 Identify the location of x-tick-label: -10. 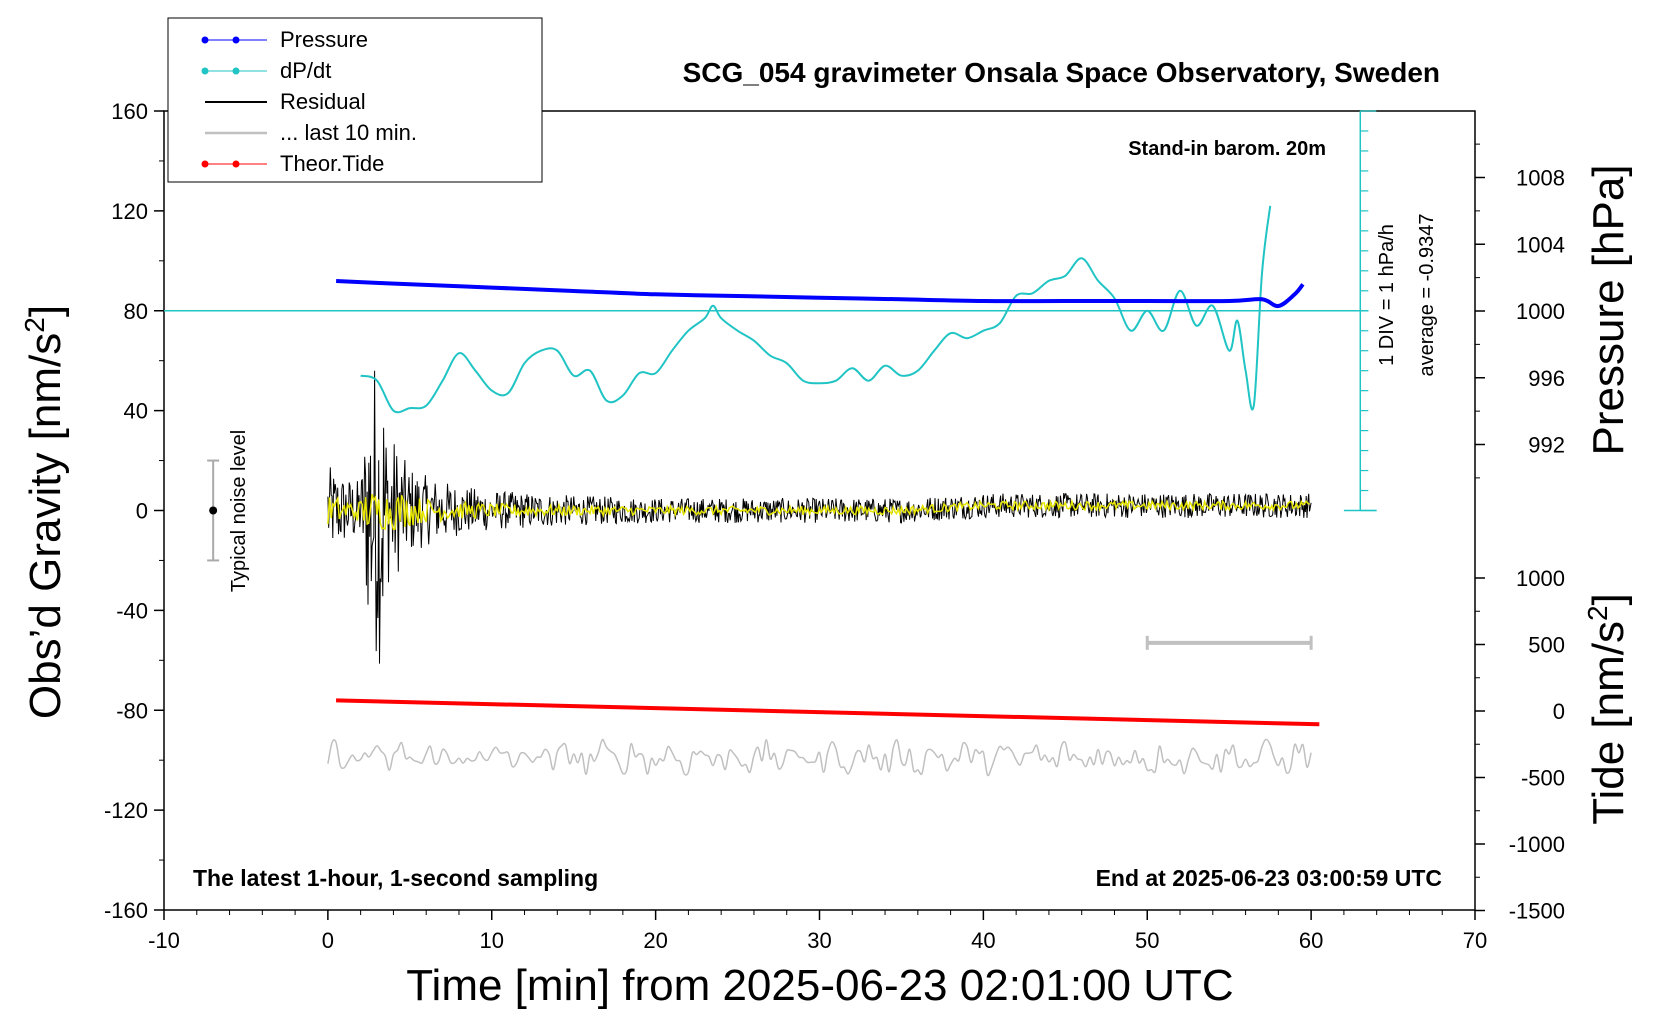
(164, 940).